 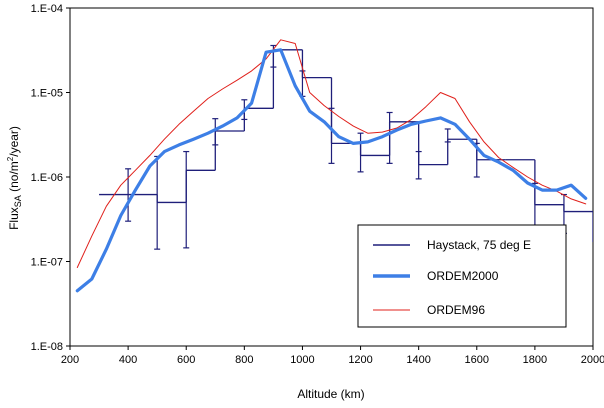 I want to click on x-tick-label: 1200, so click(x=360, y=360).